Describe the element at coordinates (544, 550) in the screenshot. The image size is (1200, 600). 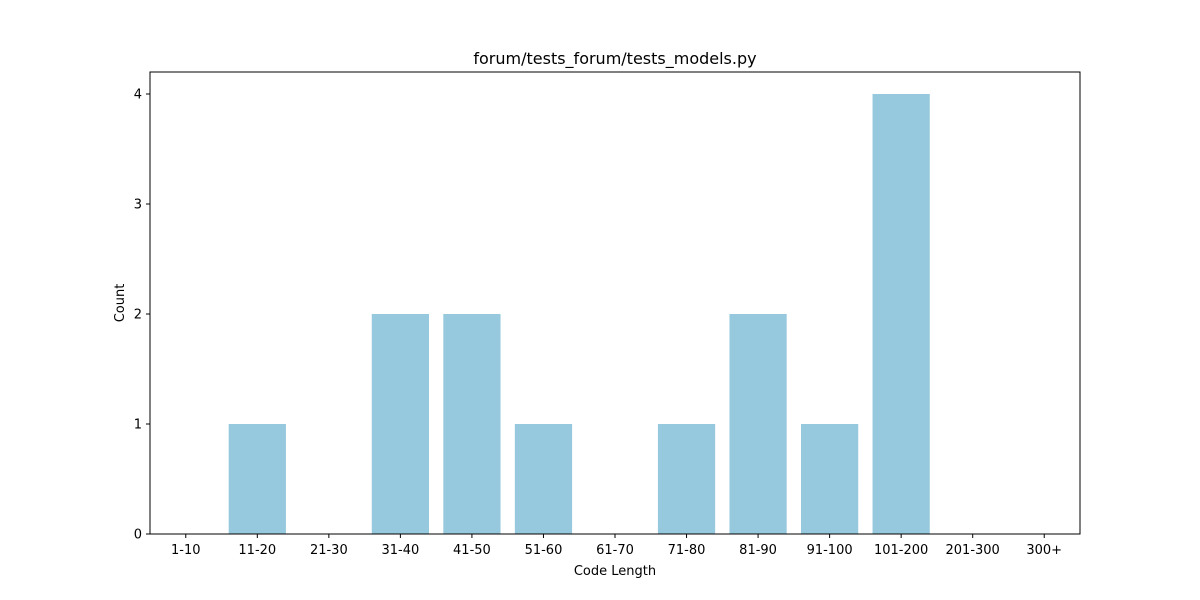
I see `x-tick-label: 51-60` at that location.